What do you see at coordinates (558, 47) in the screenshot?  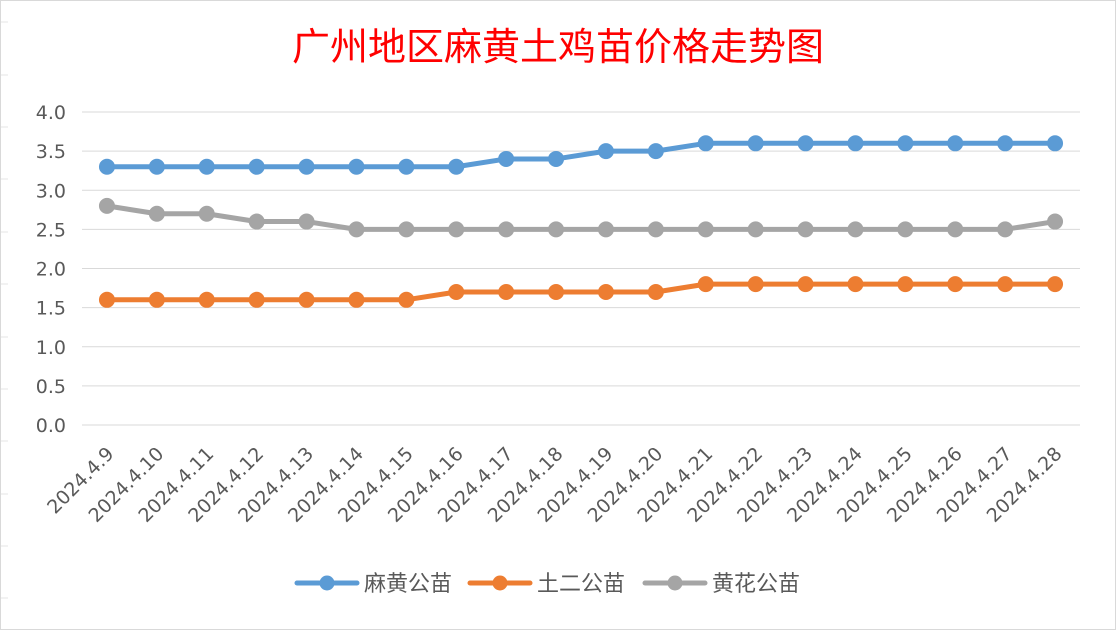 I see `chart-title: 广州地区麻黄土鸡苗价格走势图` at bounding box center [558, 47].